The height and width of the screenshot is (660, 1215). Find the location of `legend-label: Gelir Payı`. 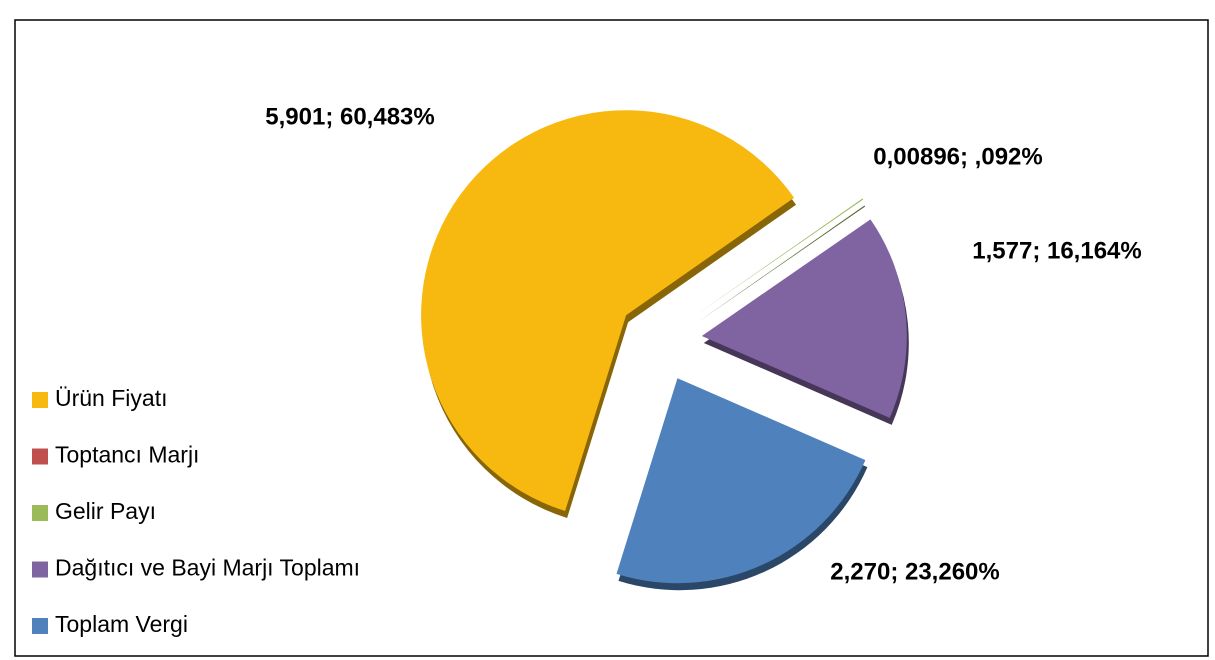

legend-label: Gelir Payı is located at coordinates (105, 511).